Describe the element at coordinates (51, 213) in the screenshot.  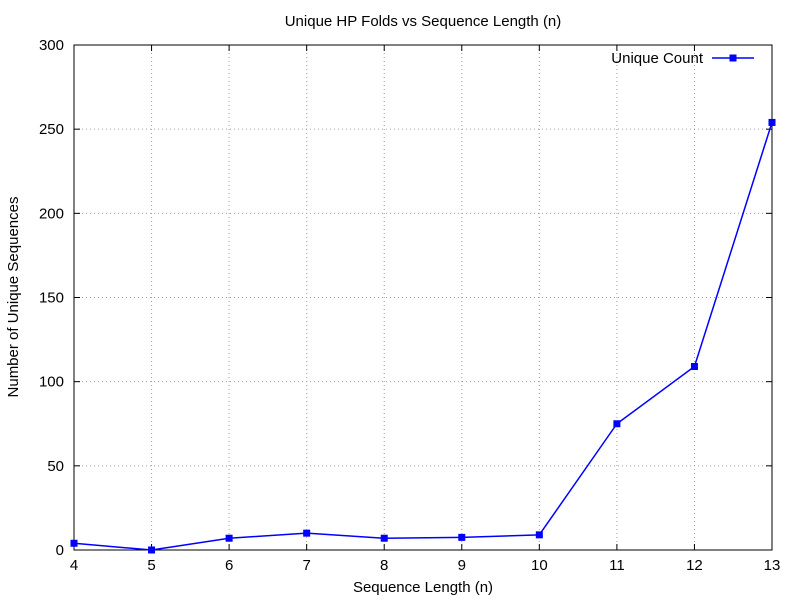
I see `y-tick-label: 200` at that location.